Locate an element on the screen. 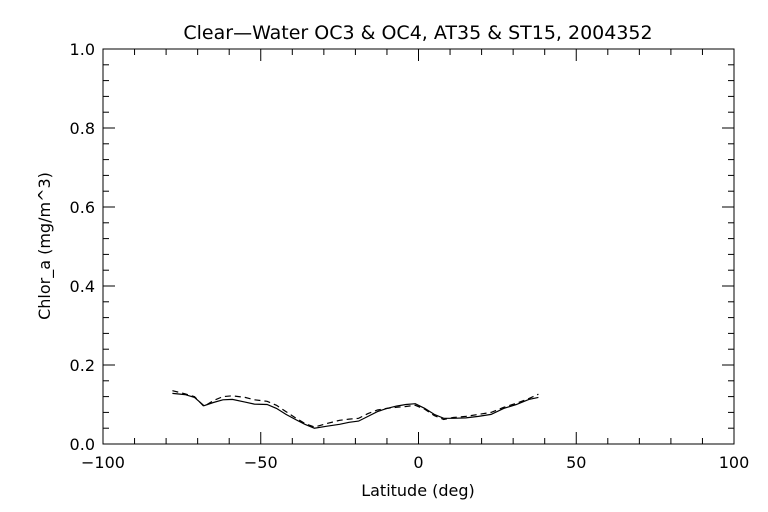 This screenshot has width=768, height=512. x-tick-label: −100 is located at coordinates (103, 462).